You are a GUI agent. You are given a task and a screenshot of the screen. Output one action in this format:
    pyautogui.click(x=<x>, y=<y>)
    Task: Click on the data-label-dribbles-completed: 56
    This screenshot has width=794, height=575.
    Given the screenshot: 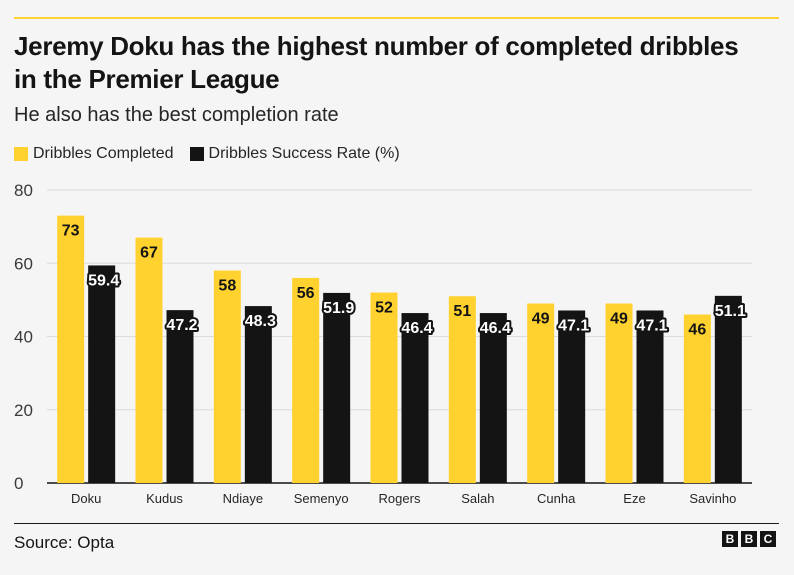 What is the action you would take?
    pyautogui.click(x=306, y=293)
    